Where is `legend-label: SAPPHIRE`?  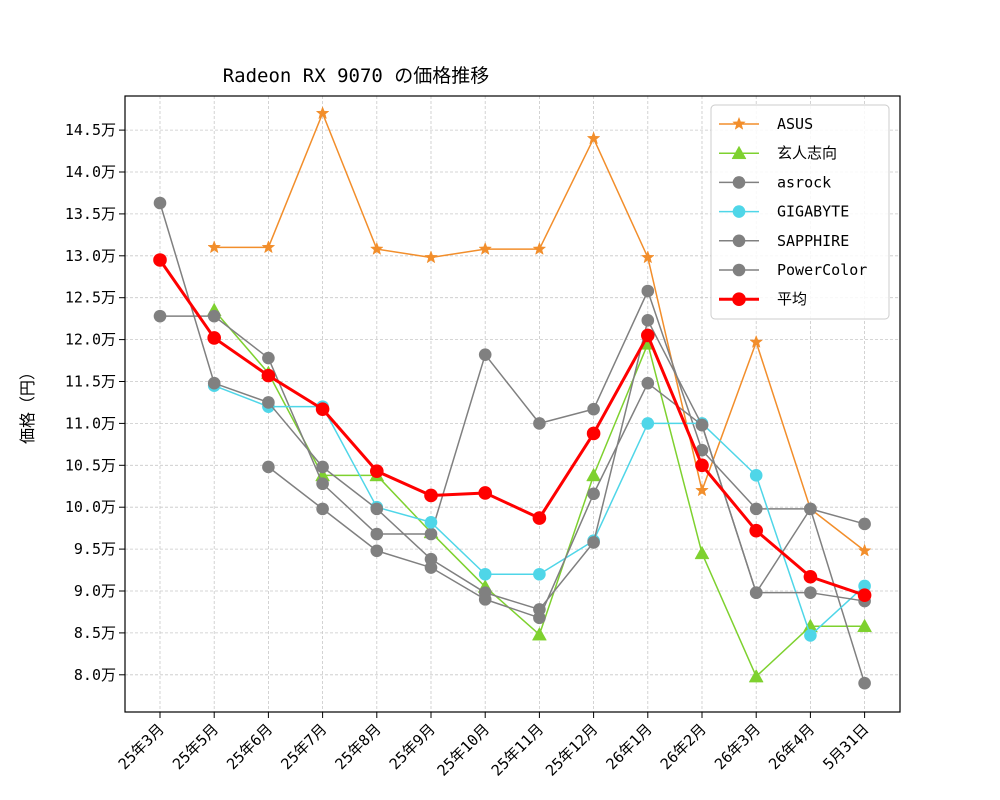 legend-label: SAPPHIRE is located at coordinates (813, 241).